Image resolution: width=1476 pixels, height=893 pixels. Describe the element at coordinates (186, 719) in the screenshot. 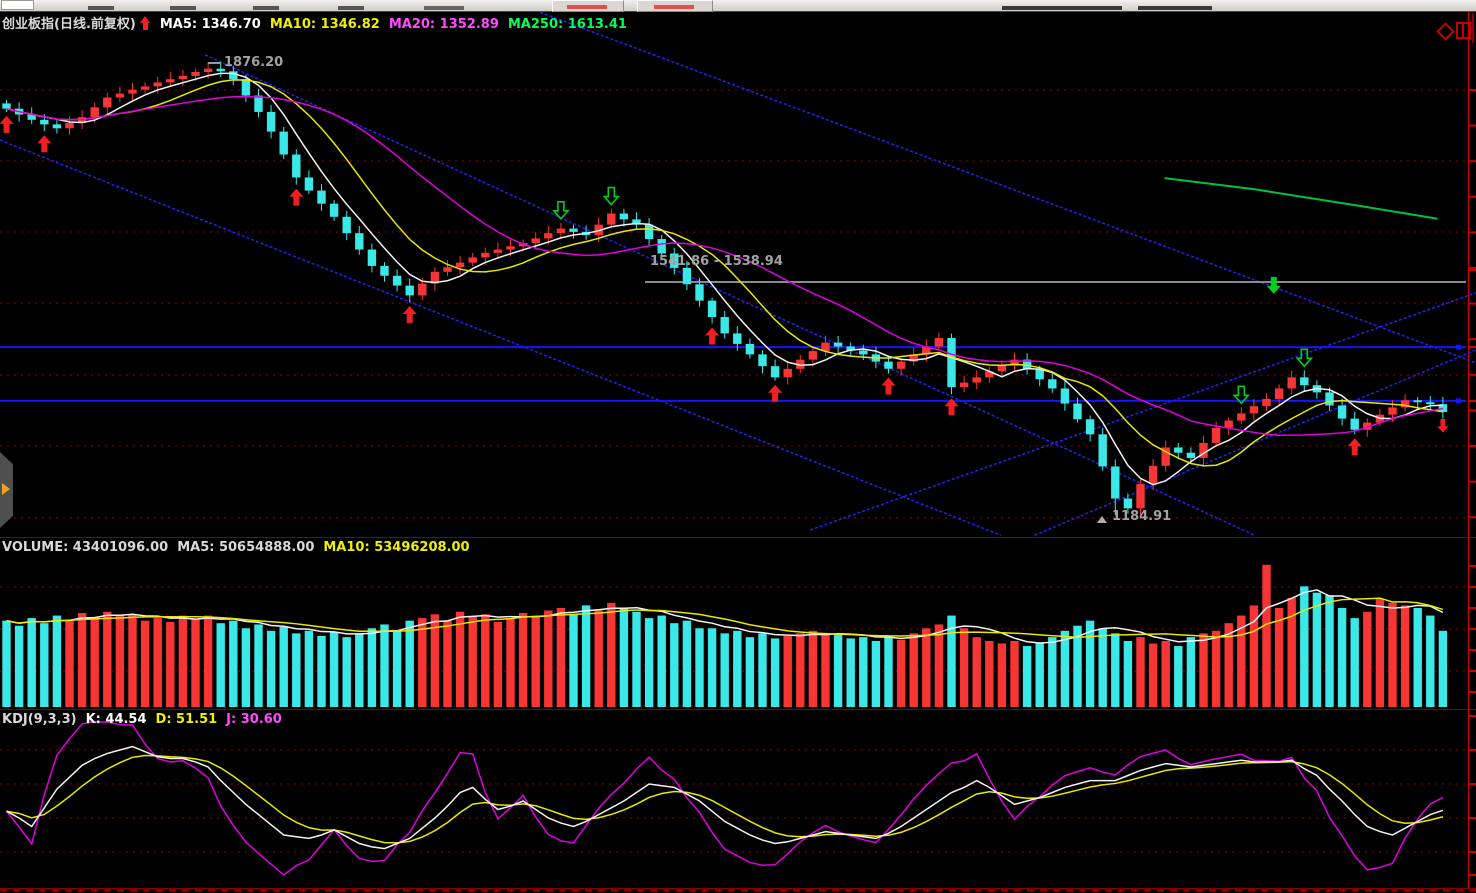

I see `kdj-d-label: D: 51.51` at that location.